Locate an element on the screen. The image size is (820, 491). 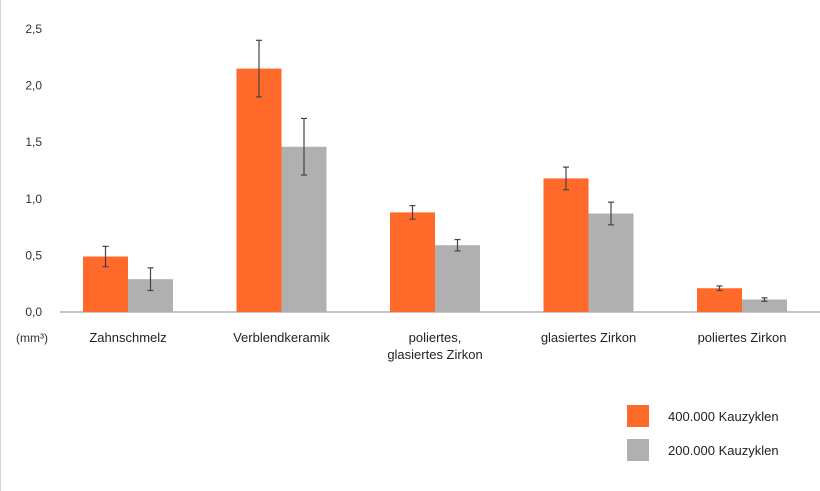
category-label: glasiertes Zirkon is located at coordinates (588, 337).